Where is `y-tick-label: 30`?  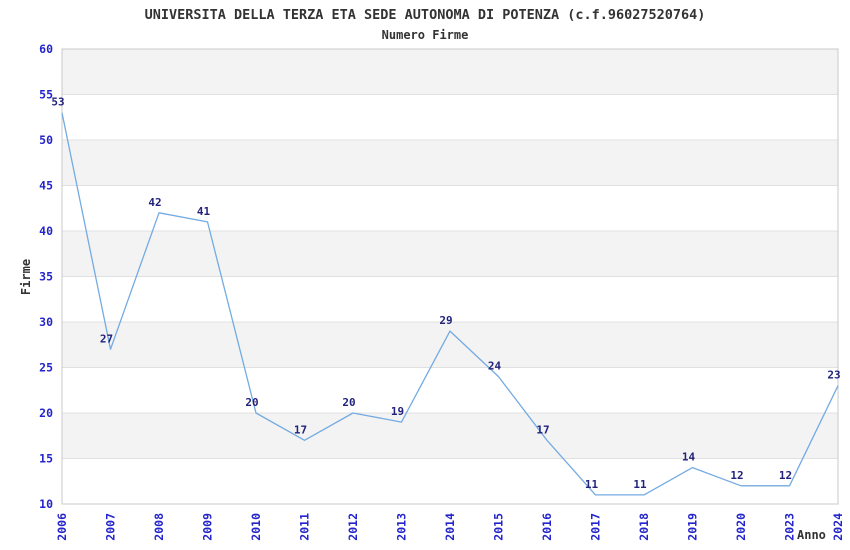 y-tick-label: 30 is located at coordinates (46, 322).